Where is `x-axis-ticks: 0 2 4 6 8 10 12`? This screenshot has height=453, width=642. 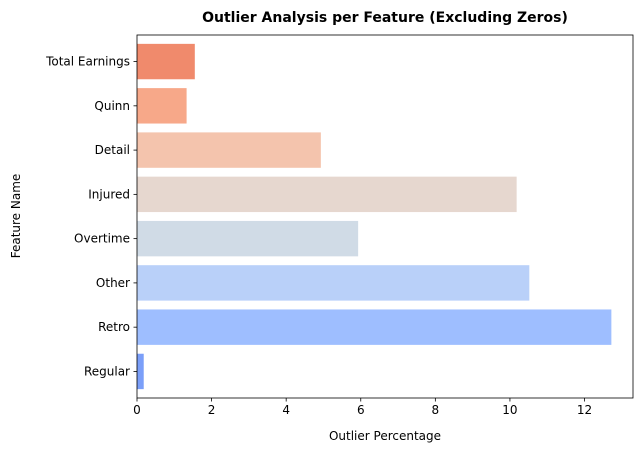 x-axis-ticks: 0 2 4 6 8 10 12 is located at coordinates (362, 407).